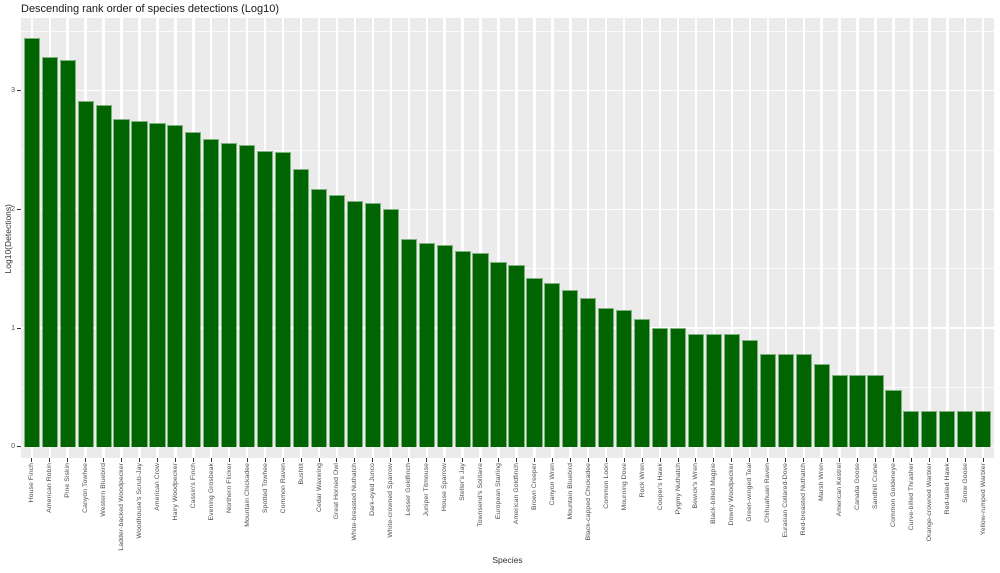 The image size is (1000, 573). Describe the element at coordinates (104, 490) in the screenshot. I see `x-tick-label: Western Bluebird` at that location.